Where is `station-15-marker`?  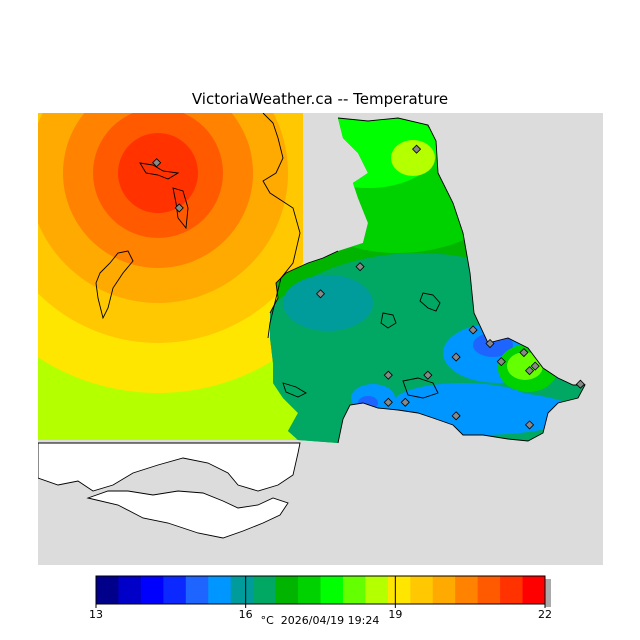 station-15-marker is located at coordinates (529, 371).